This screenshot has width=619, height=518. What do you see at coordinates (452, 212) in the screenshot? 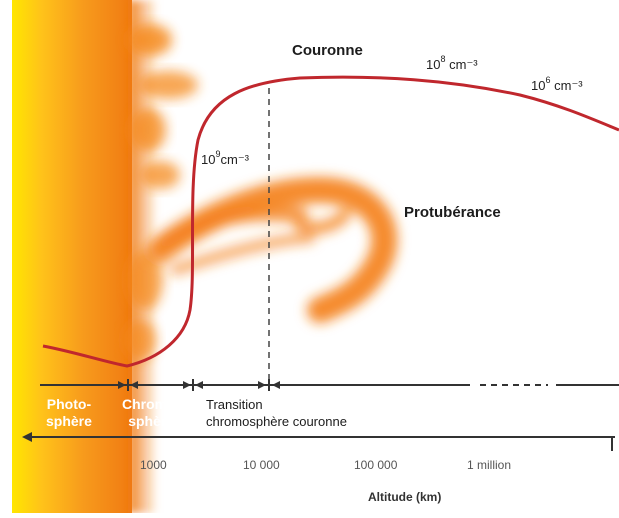
I see `prominence-label: Protubérance` at bounding box center [452, 212].